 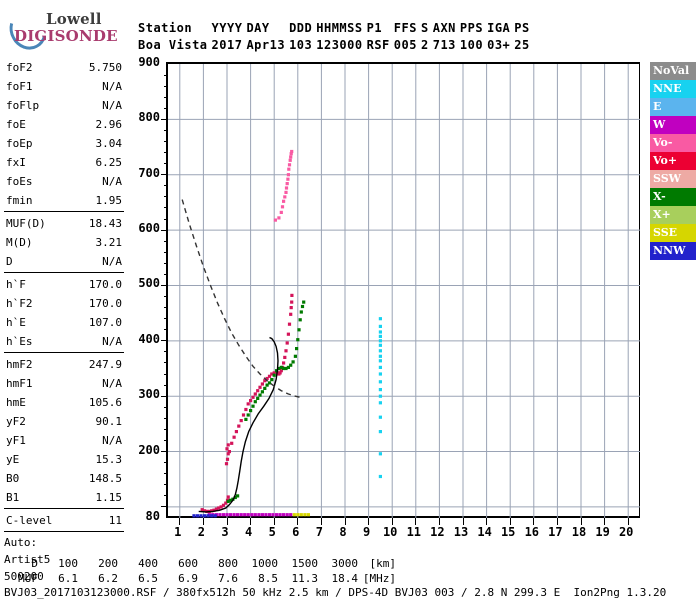 What do you see at coordinates (200, 563) in the screenshot?
I see `distance-row: D 100 200 400 600 800 1000 1500 3000 [km]` at bounding box center [200, 563].